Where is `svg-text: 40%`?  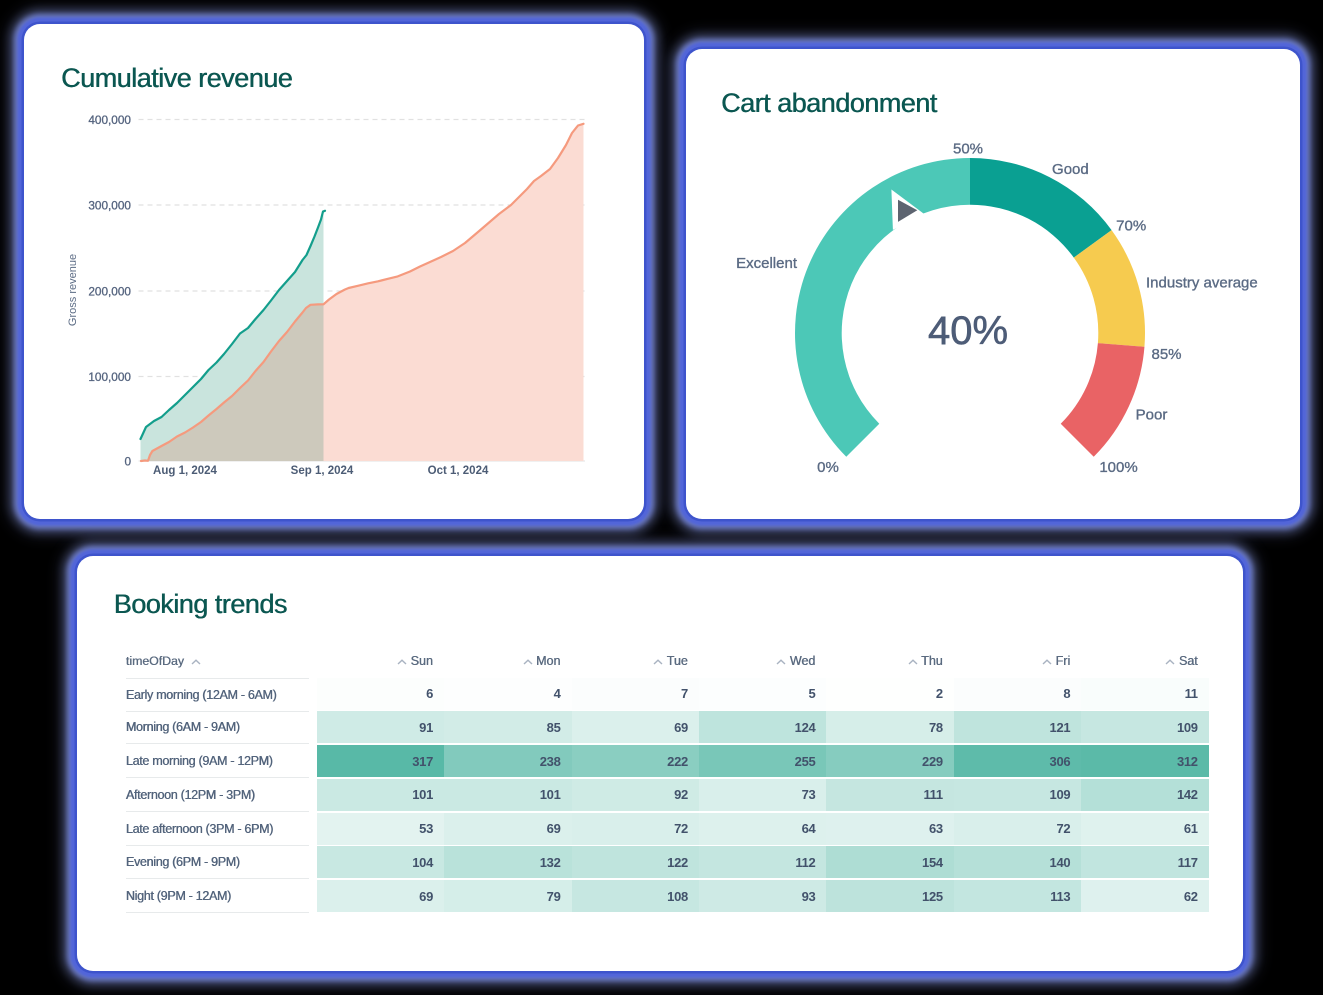 svg-text: 40% is located at coordinates (968, 331).